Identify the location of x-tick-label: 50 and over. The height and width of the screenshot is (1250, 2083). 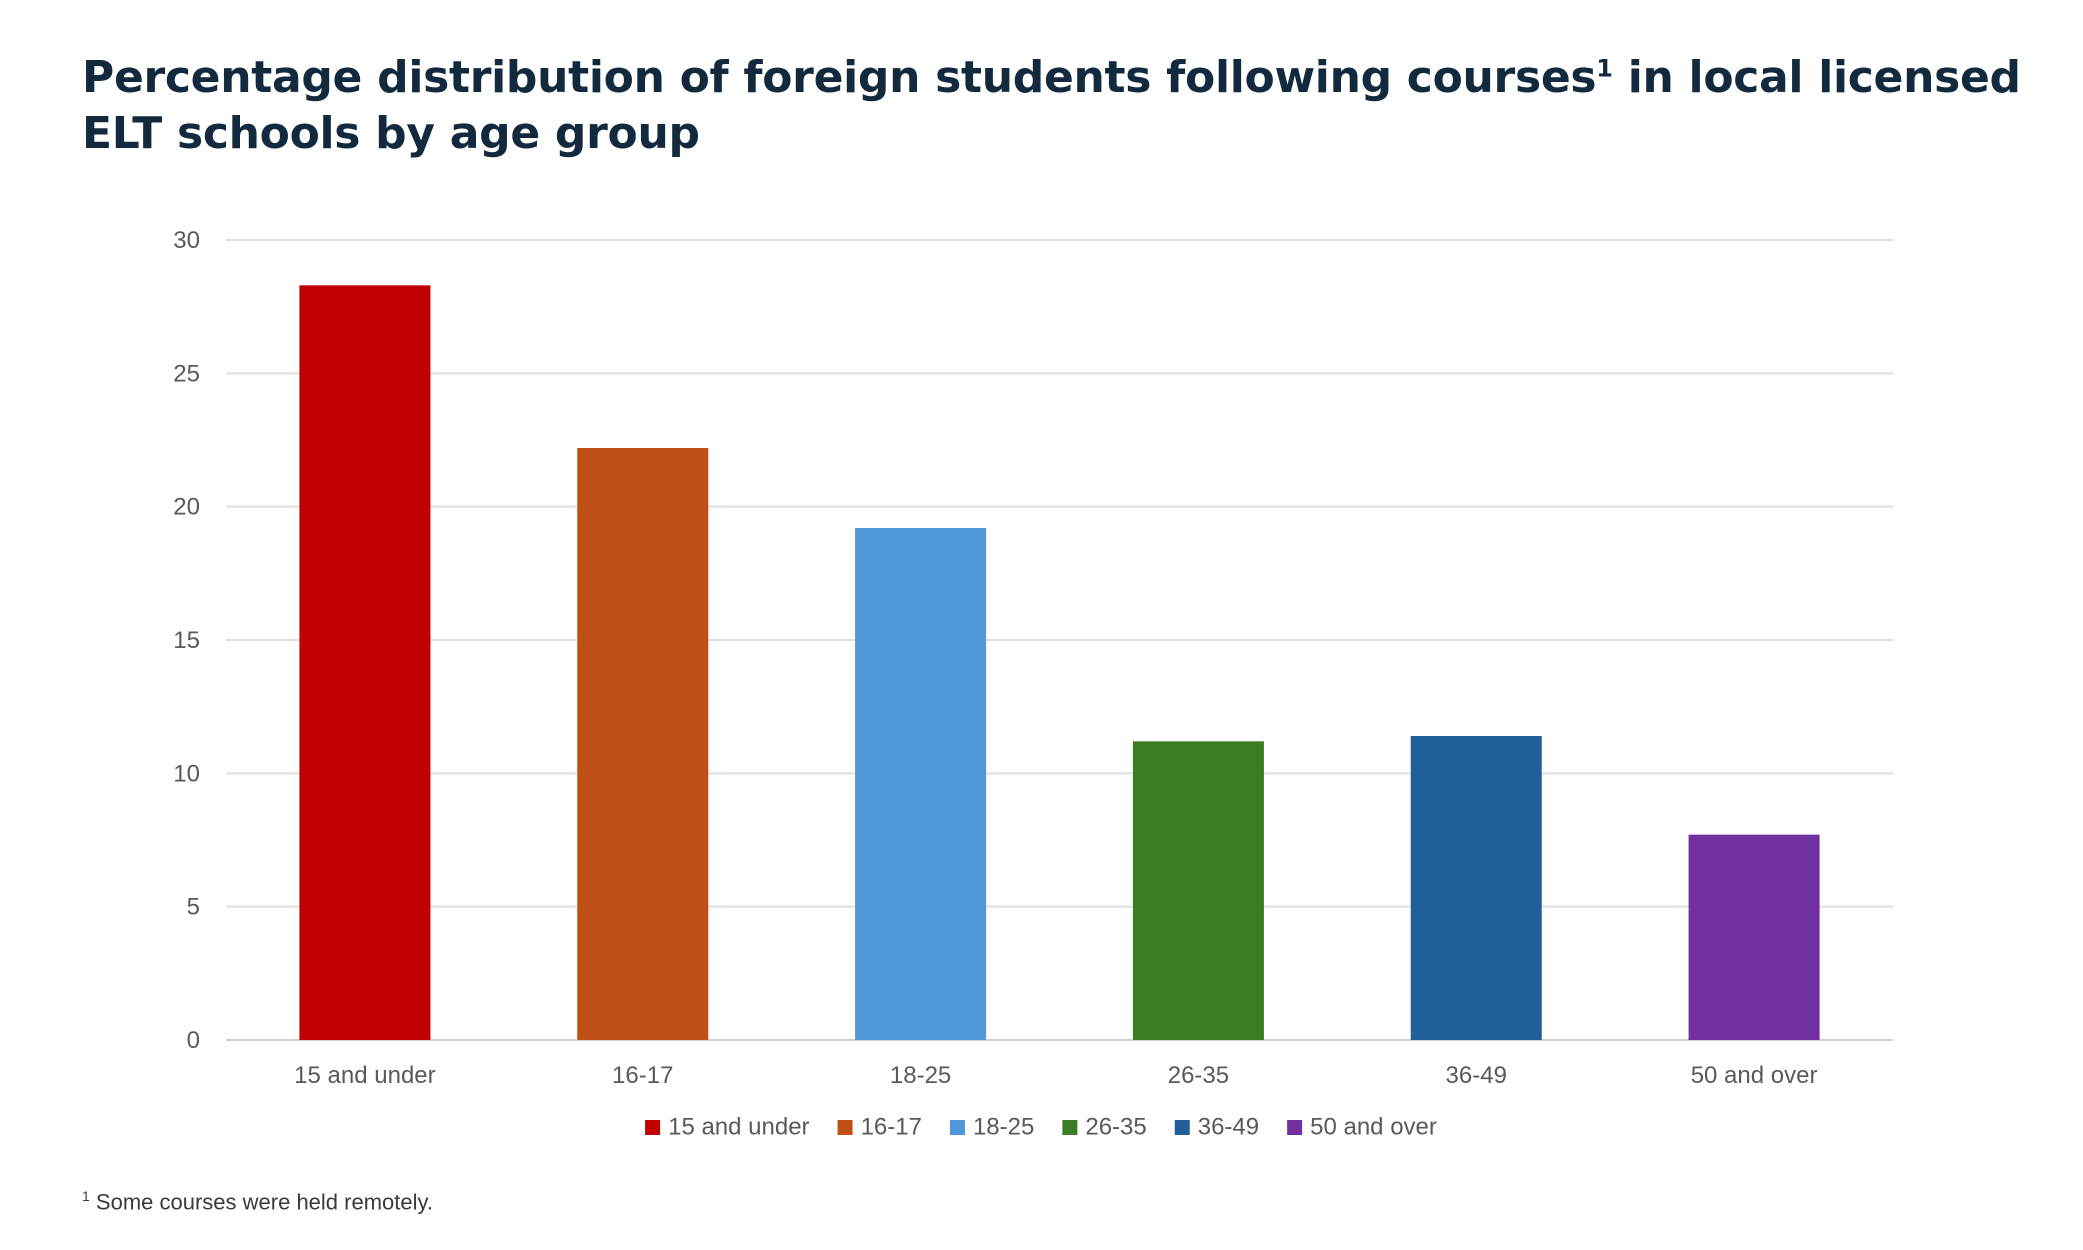
(1754, 1075).